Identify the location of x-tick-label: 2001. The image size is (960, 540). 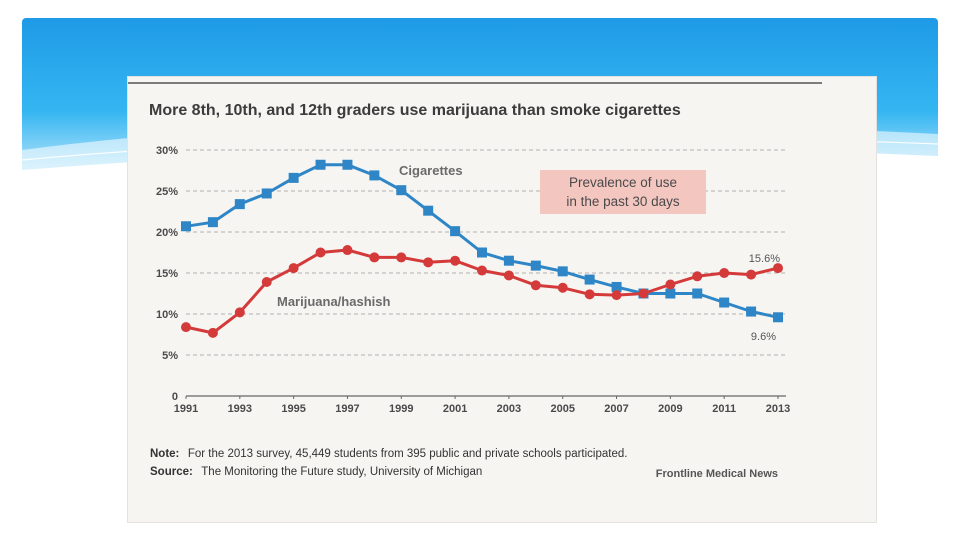
(455, 409).